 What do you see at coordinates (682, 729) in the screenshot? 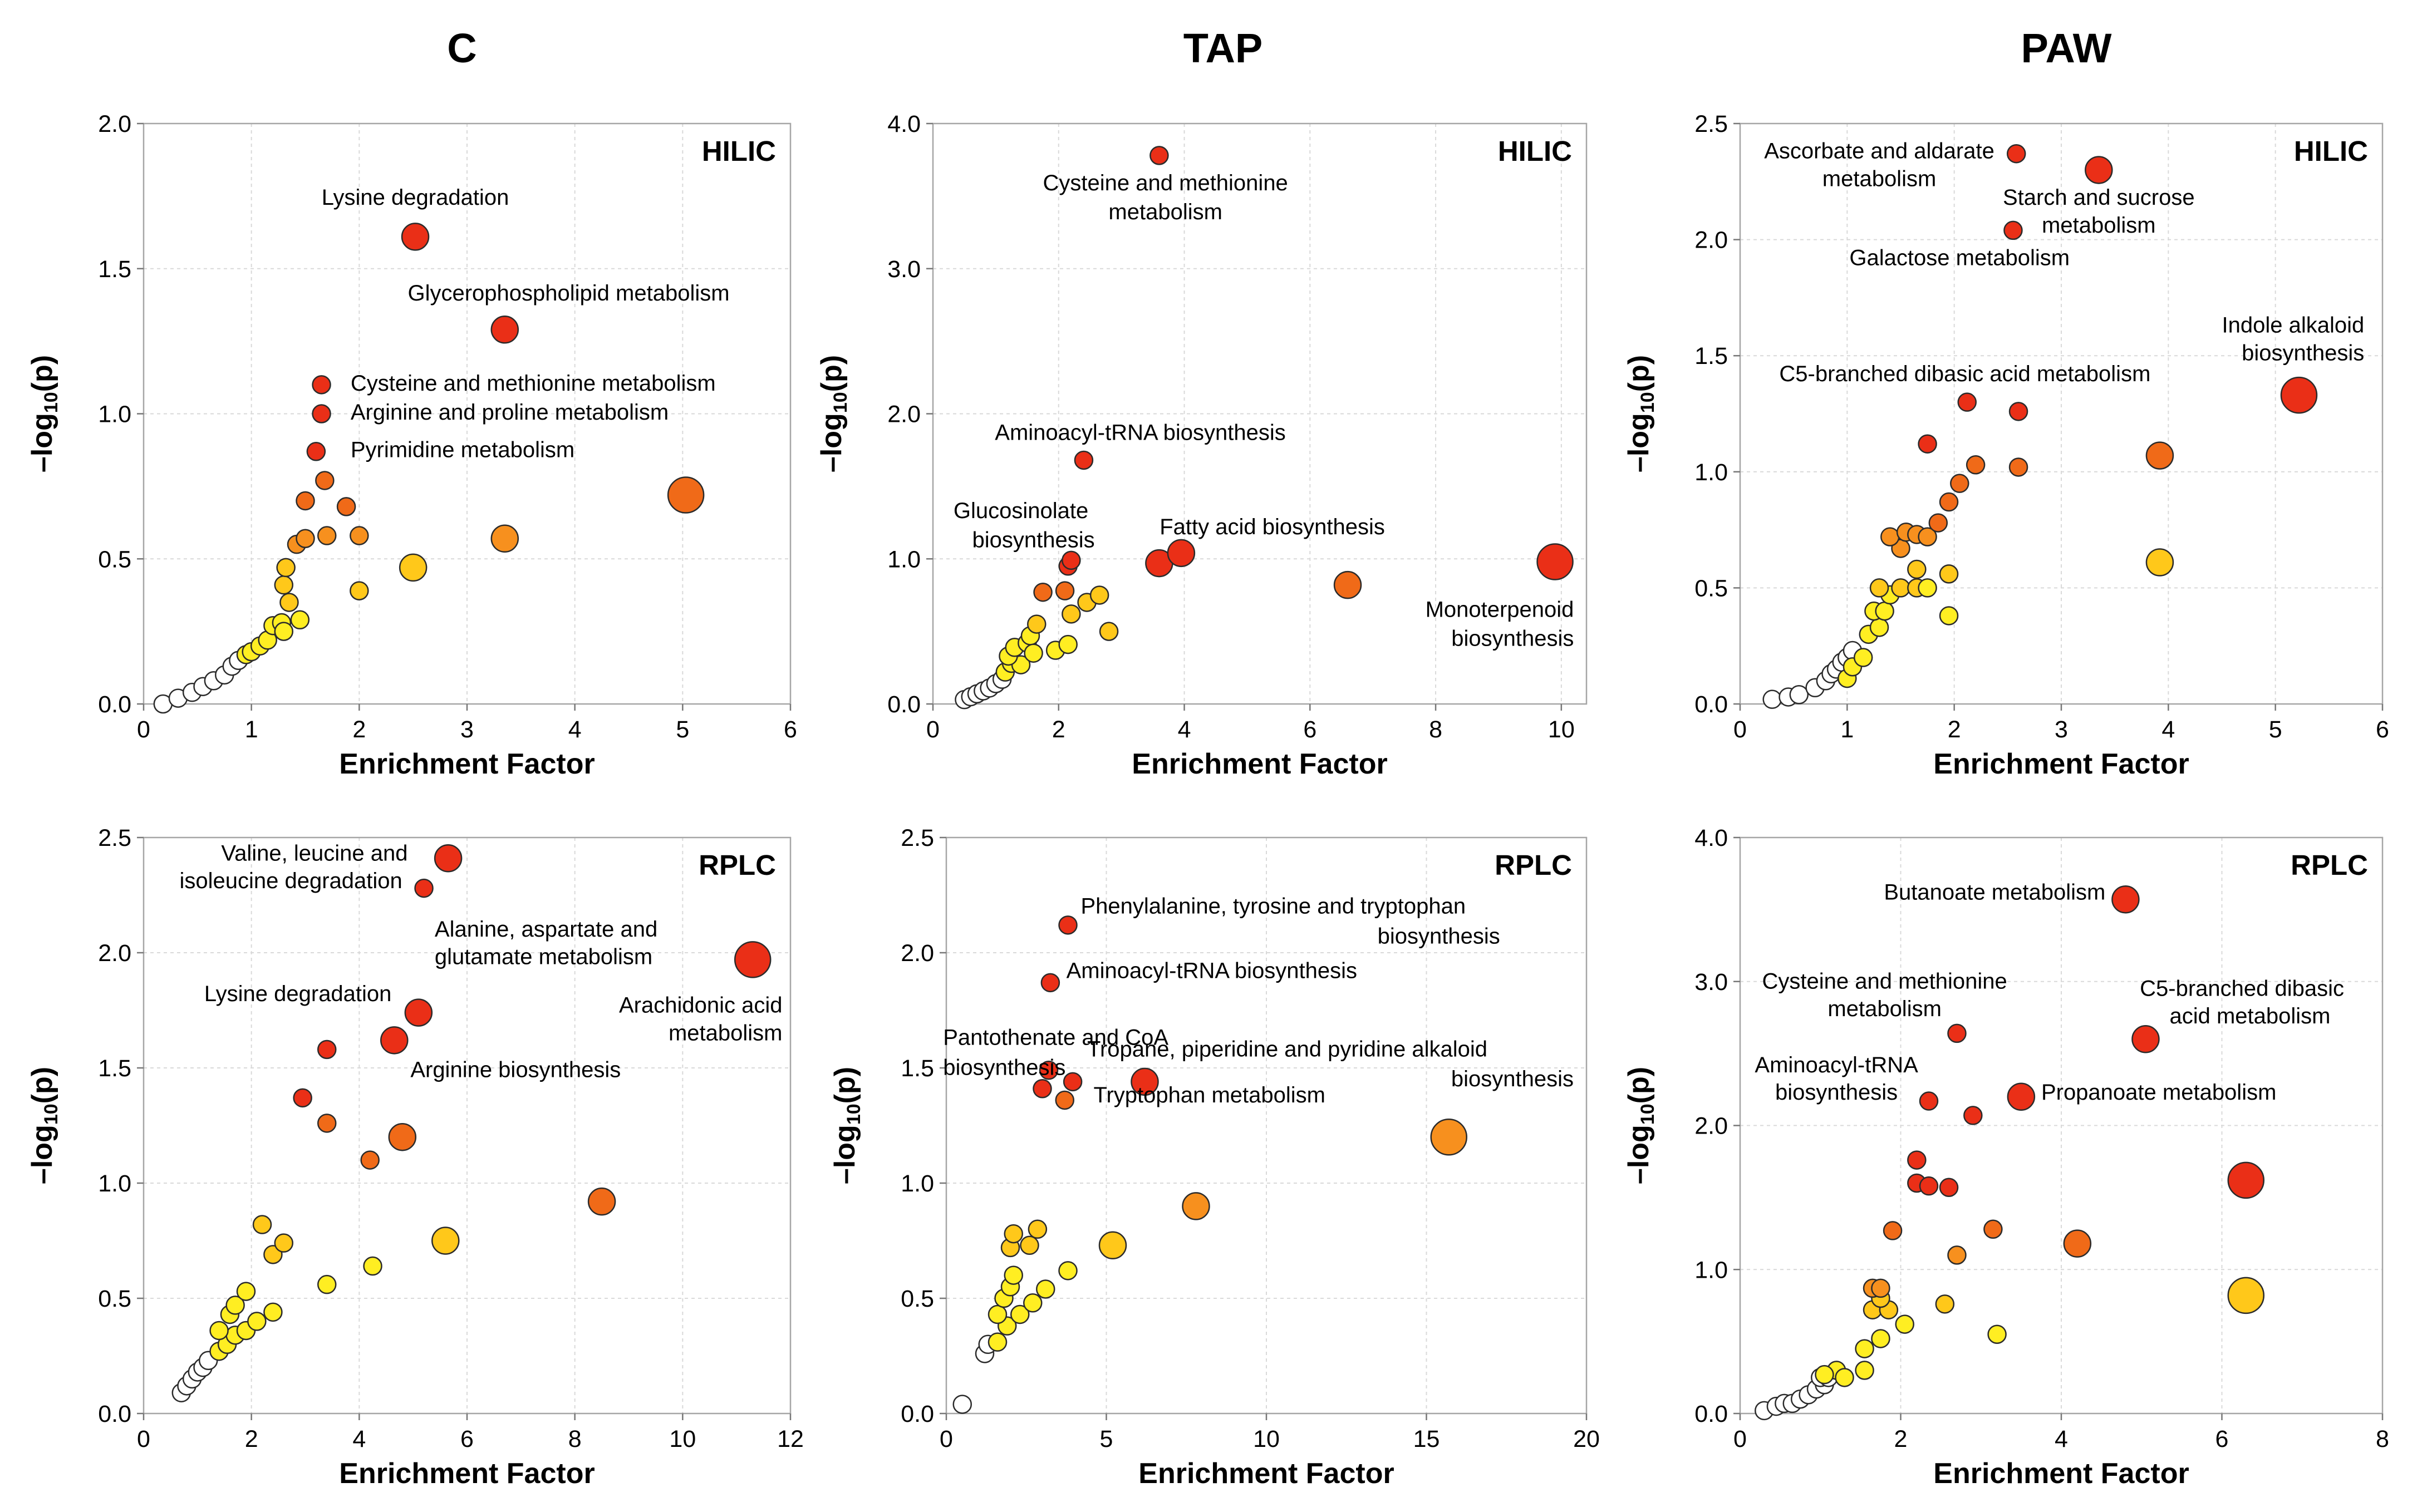
I see `x-tick-label: 5` at bounding box center [682, 729].